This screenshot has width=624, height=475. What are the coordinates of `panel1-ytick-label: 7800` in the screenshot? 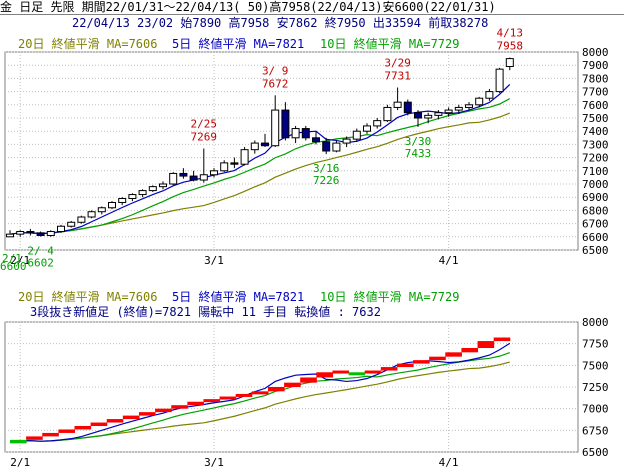 It's located at (595, 78).